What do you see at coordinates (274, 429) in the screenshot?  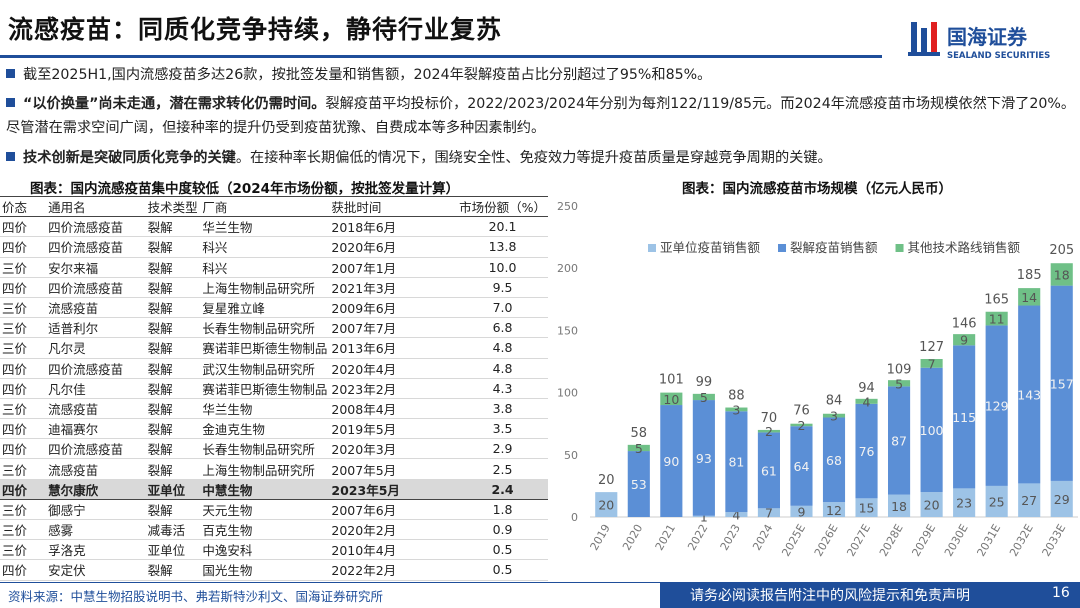 I see `table-row: 四价 迪福赛尔 裂解 金迪克生物 2019年5月 3.5` at bounding box center [274, 429].